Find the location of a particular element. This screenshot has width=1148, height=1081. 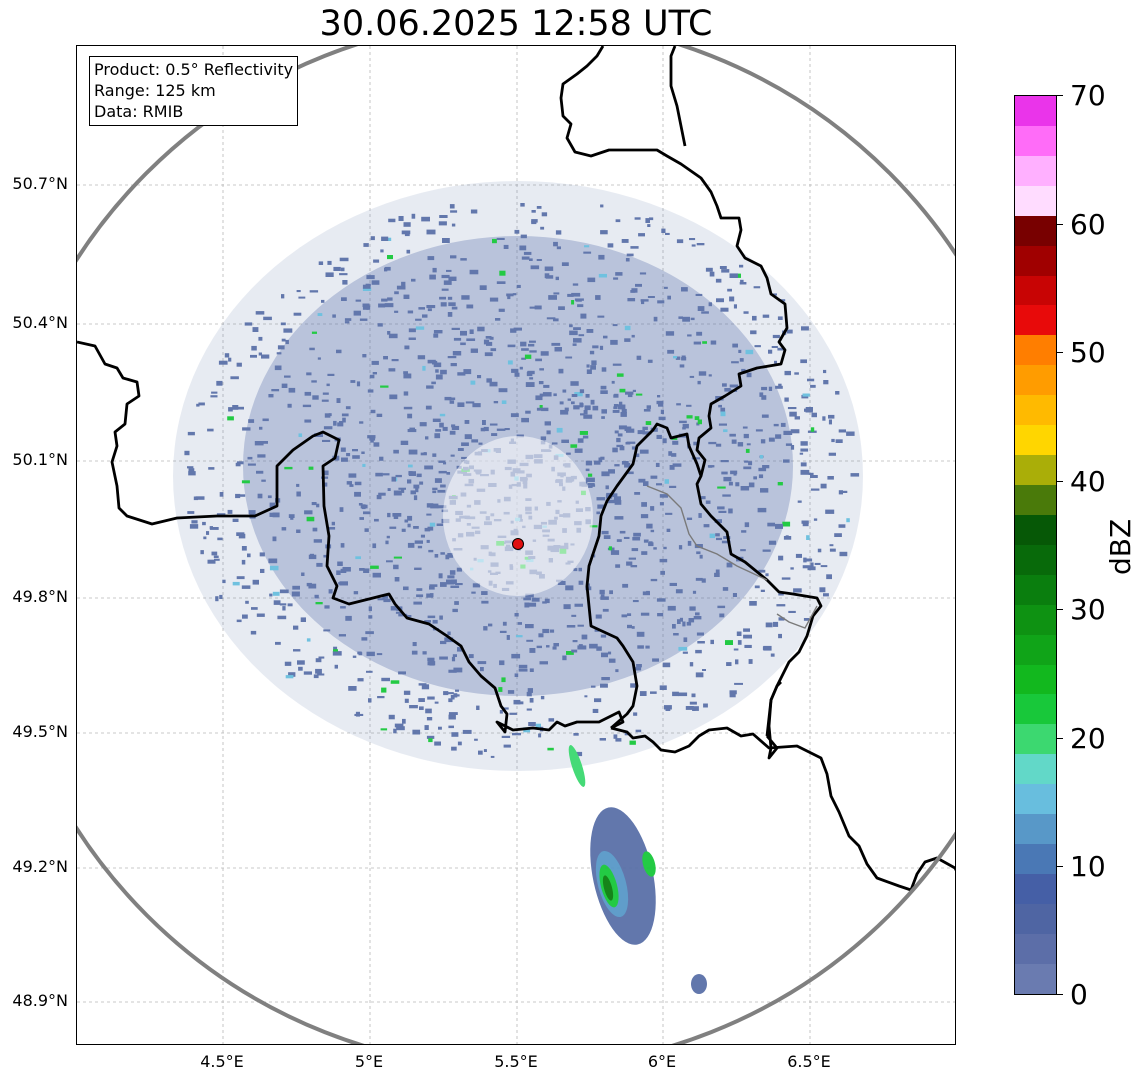

colorbar-tick-label: 0 is located at coordinates (1079, 994).